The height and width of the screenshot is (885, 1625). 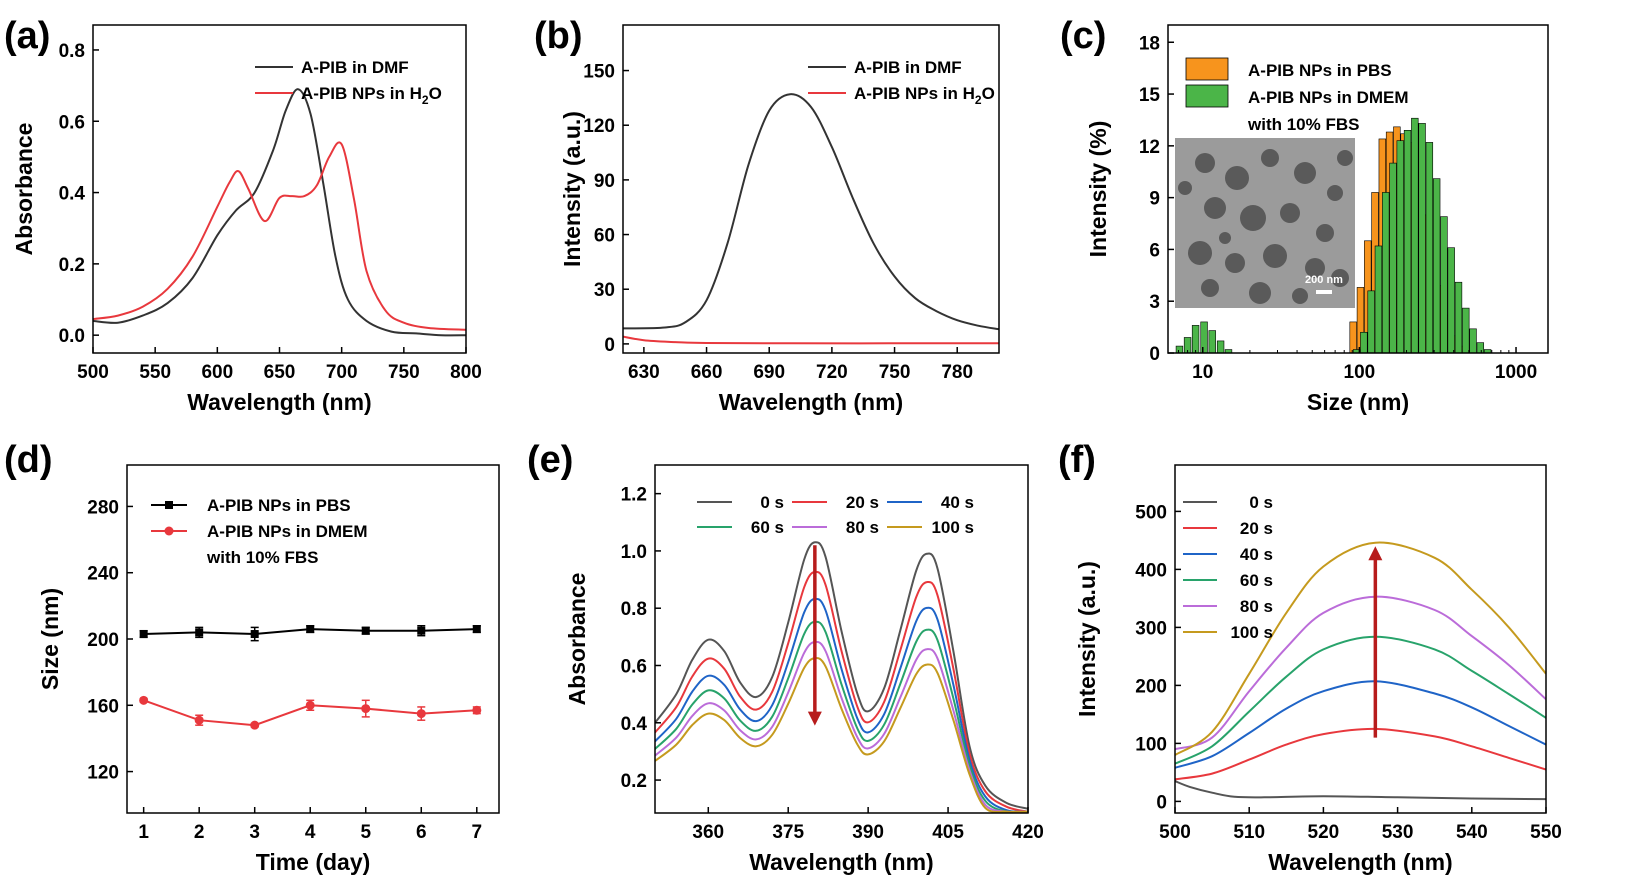 I want to click on legend-label: A-PIB NPs in DMEM, so click(x=1328, y=97).